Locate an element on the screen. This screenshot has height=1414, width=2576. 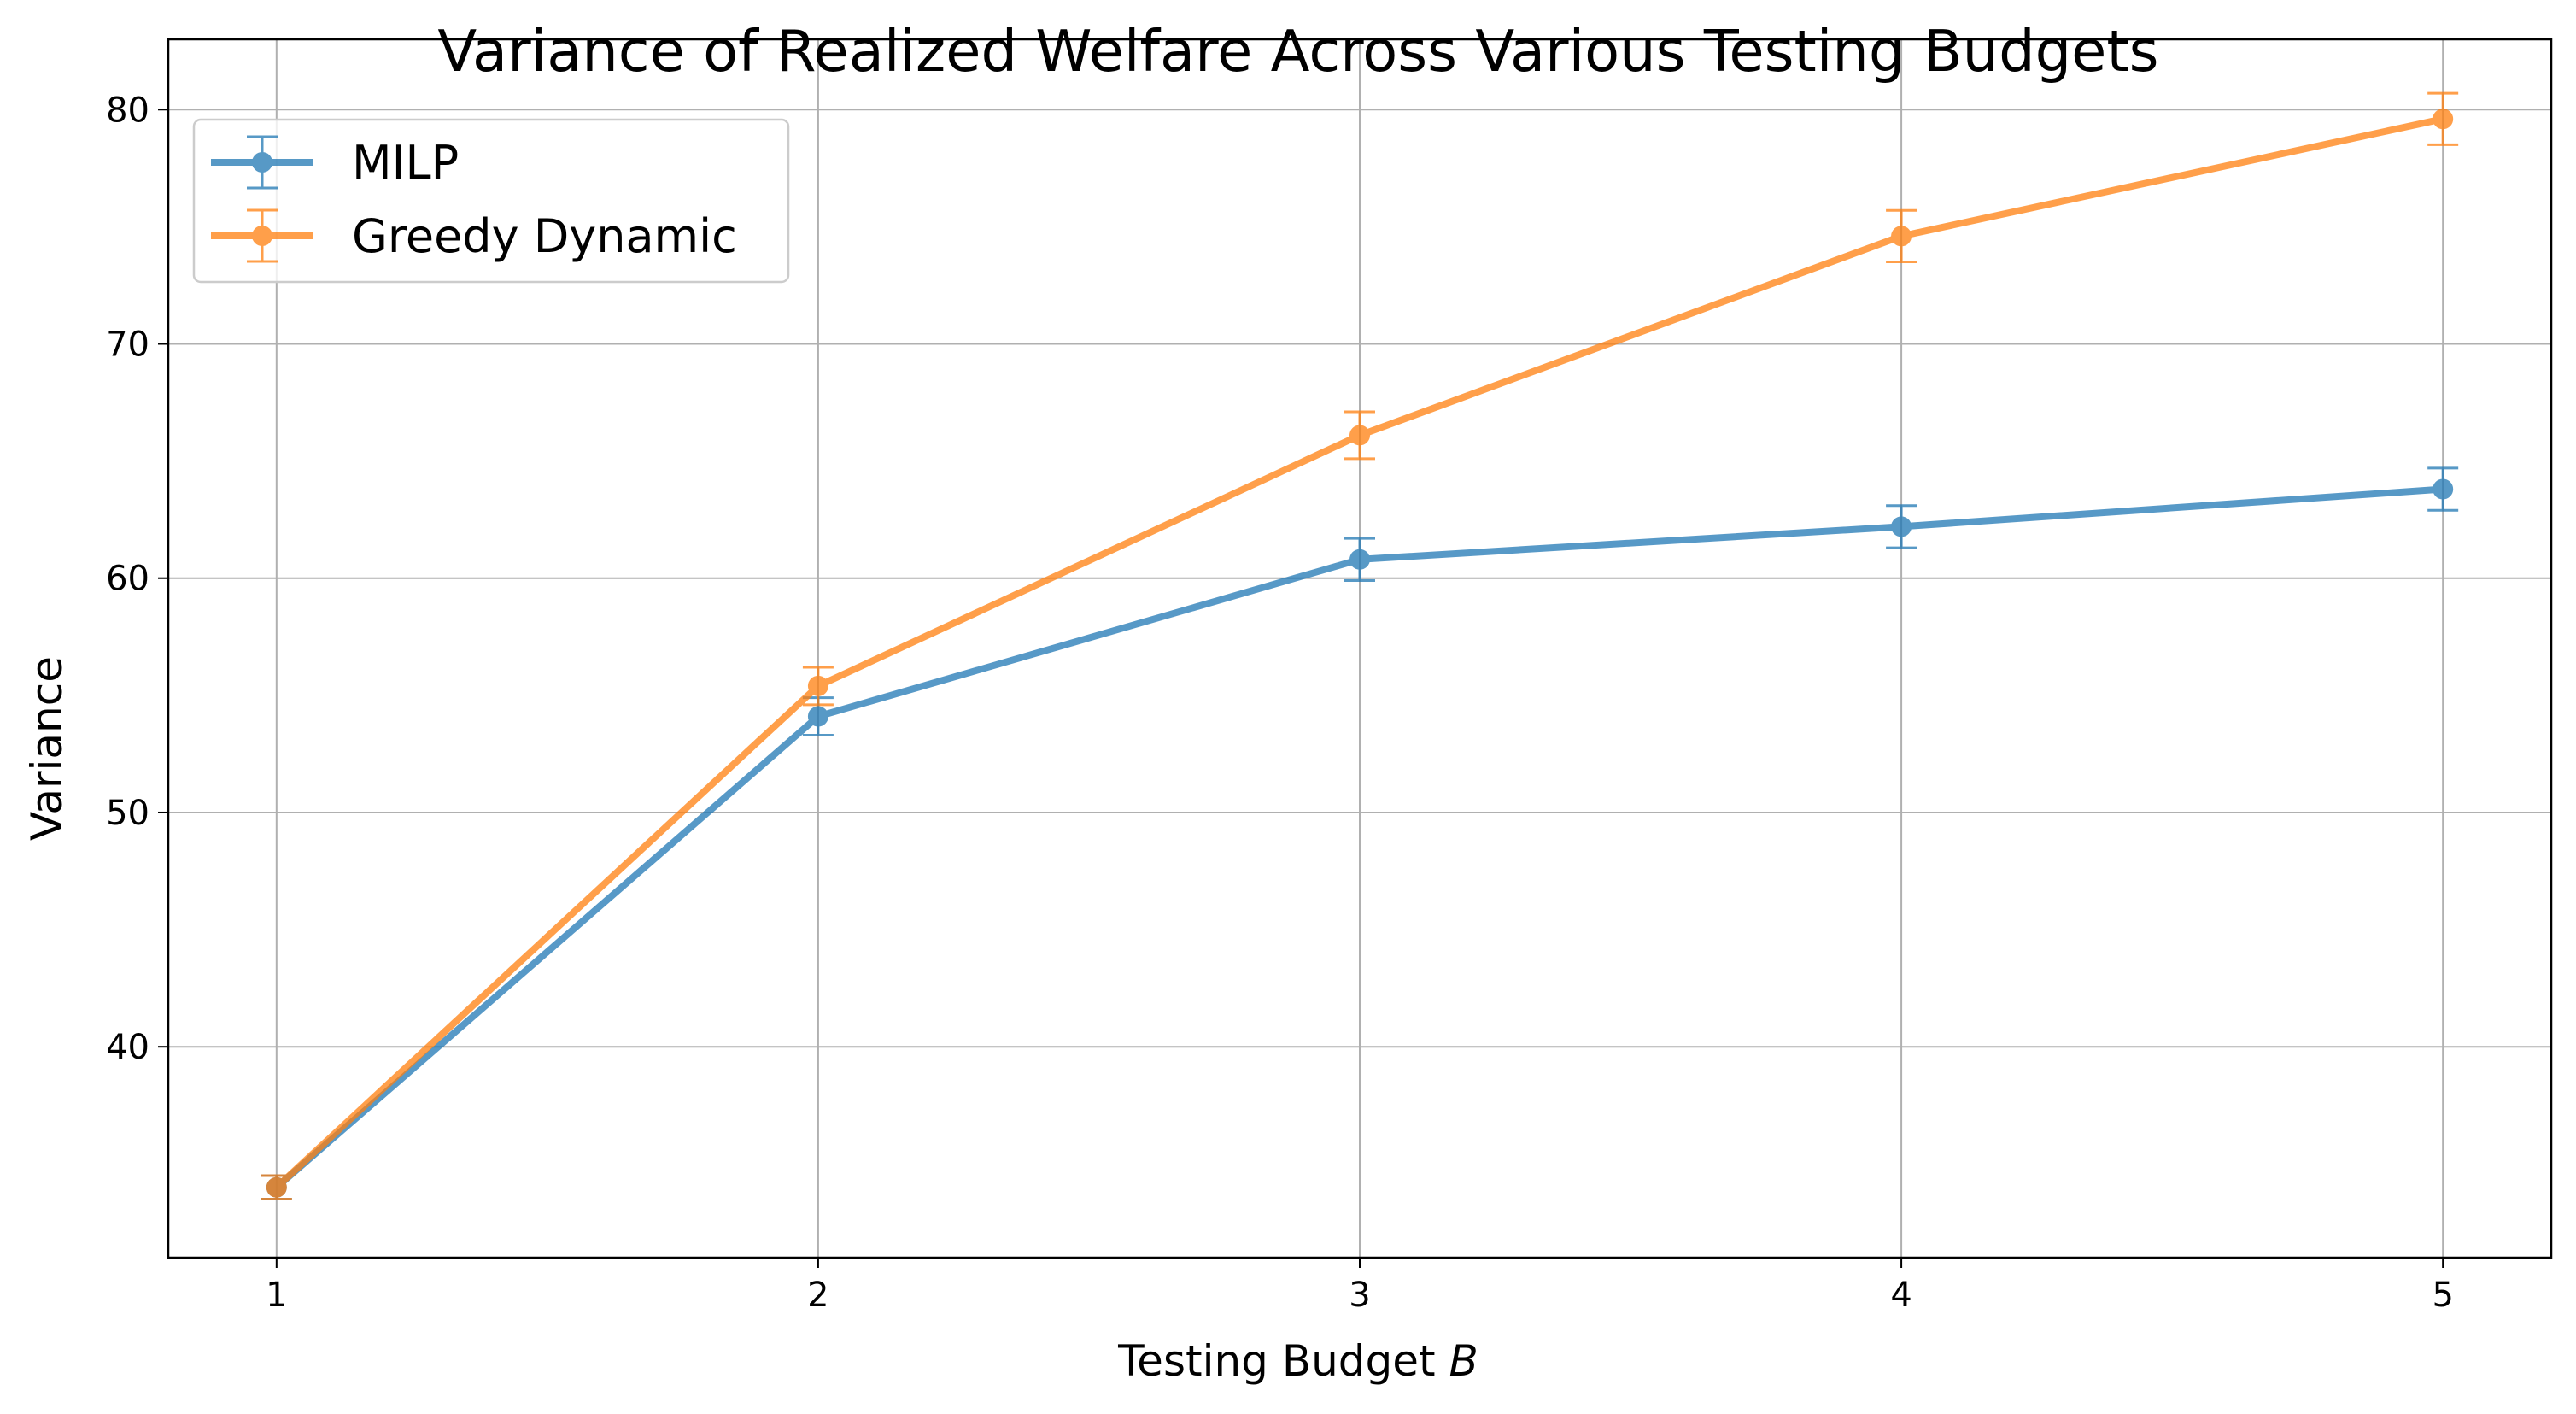
x-tick-label: 3 is located at coordinates (1359, 1295).